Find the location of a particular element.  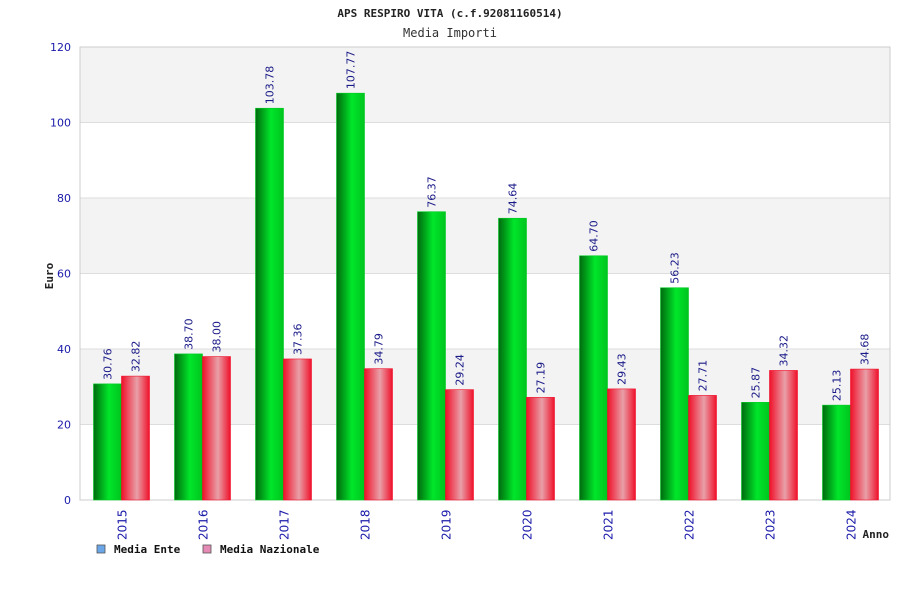

data-label: 32.82 is located at coordinates (136, 357).